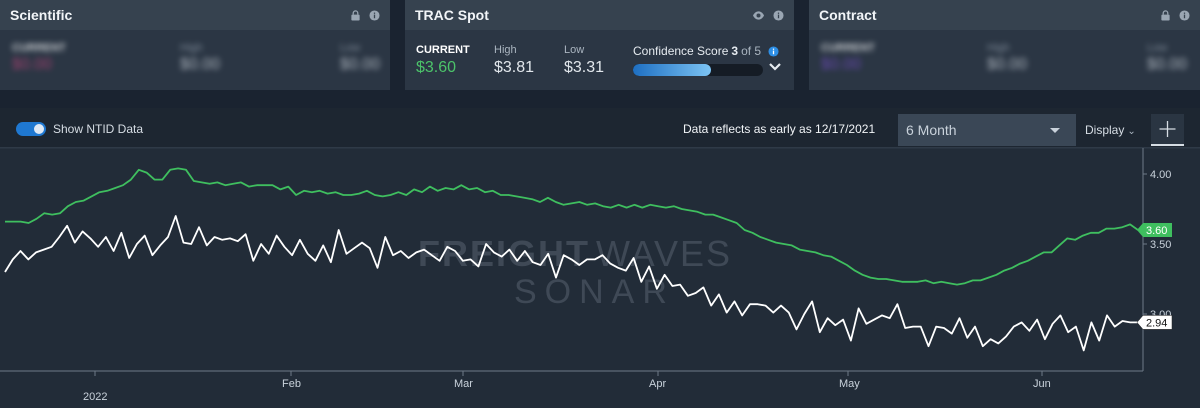 Image resolution: width=1200 pixels, height=408 pixels. I want to click on badge-label: 2.94, so click(1156, 323).